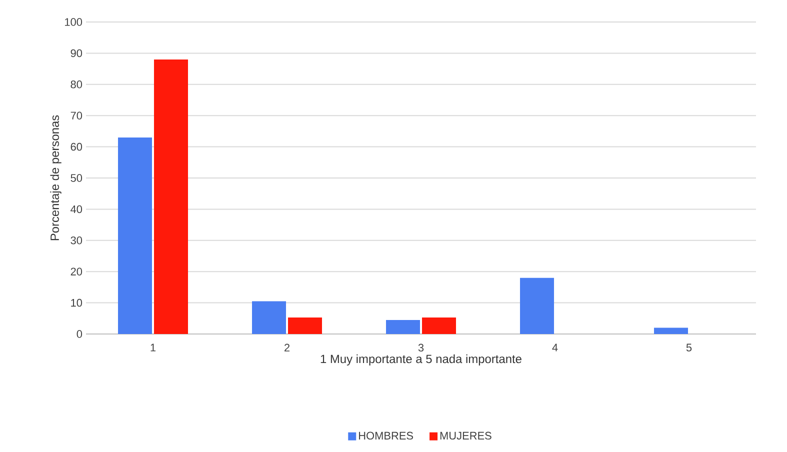 Image resolution: width=787 pixels, height=452 pixels. I want to click on x-axis-title: 1 Muy importante a 5 nada importante, so click(421, 360).